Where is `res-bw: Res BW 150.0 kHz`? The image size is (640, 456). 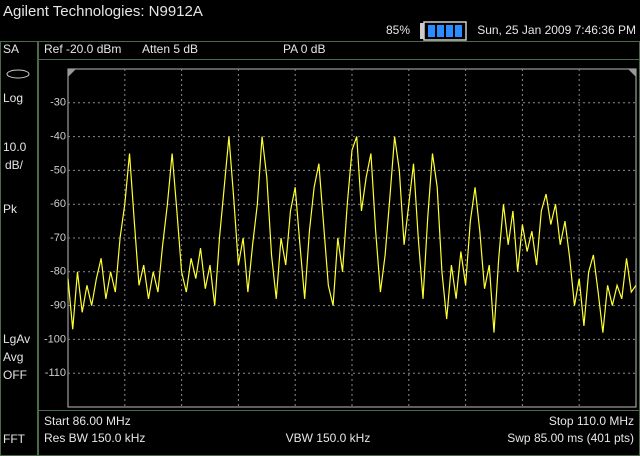 res-bw: Res BW 150.0 kHz is located at coordinates (94, 438).